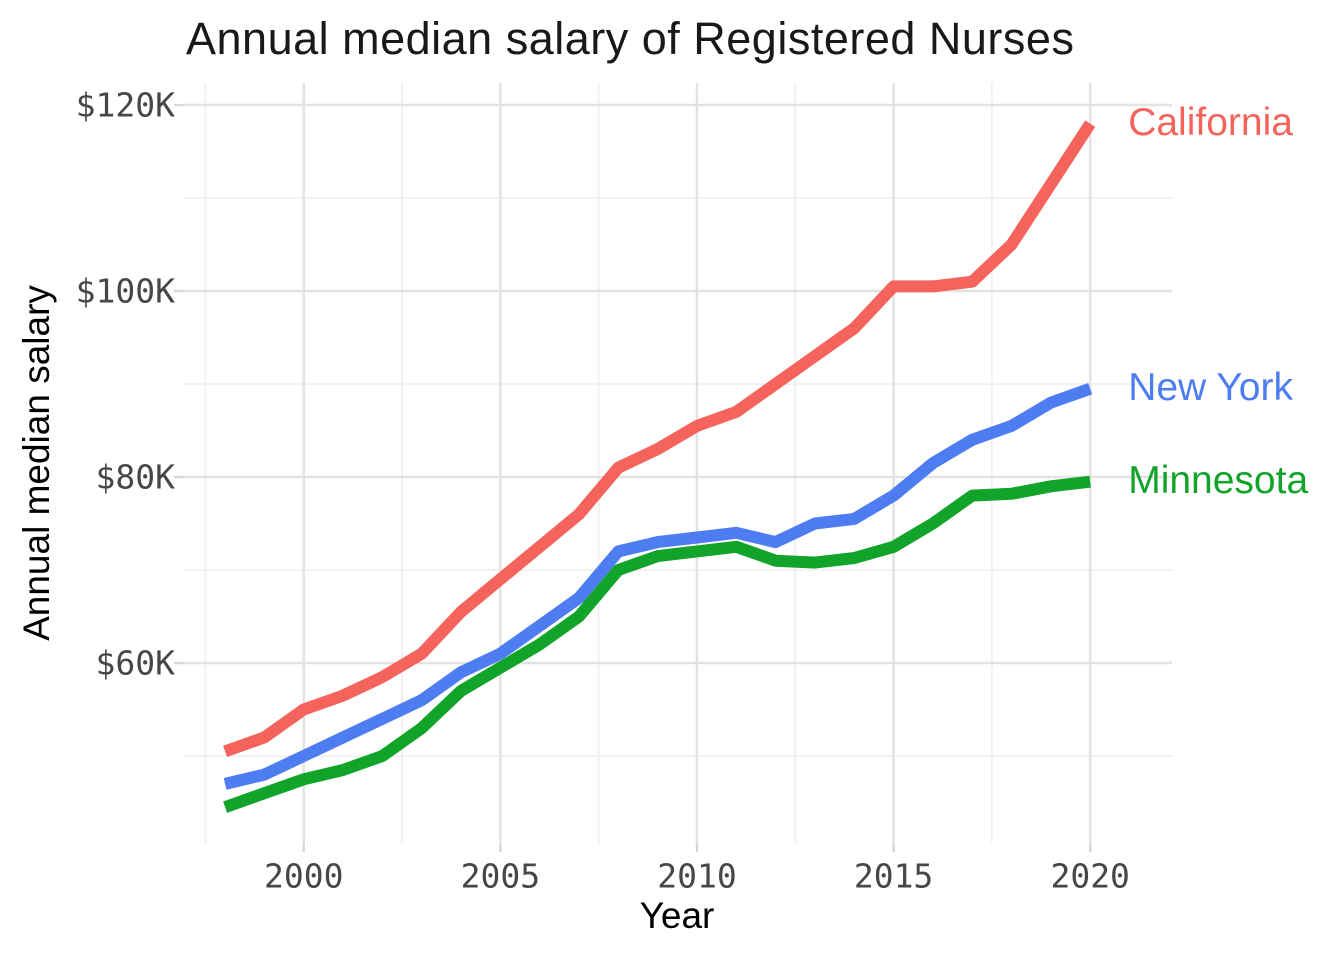 This screenshot has width=1344, height=960. I want to click on x-tick-label: 2005, so click(500, 876).